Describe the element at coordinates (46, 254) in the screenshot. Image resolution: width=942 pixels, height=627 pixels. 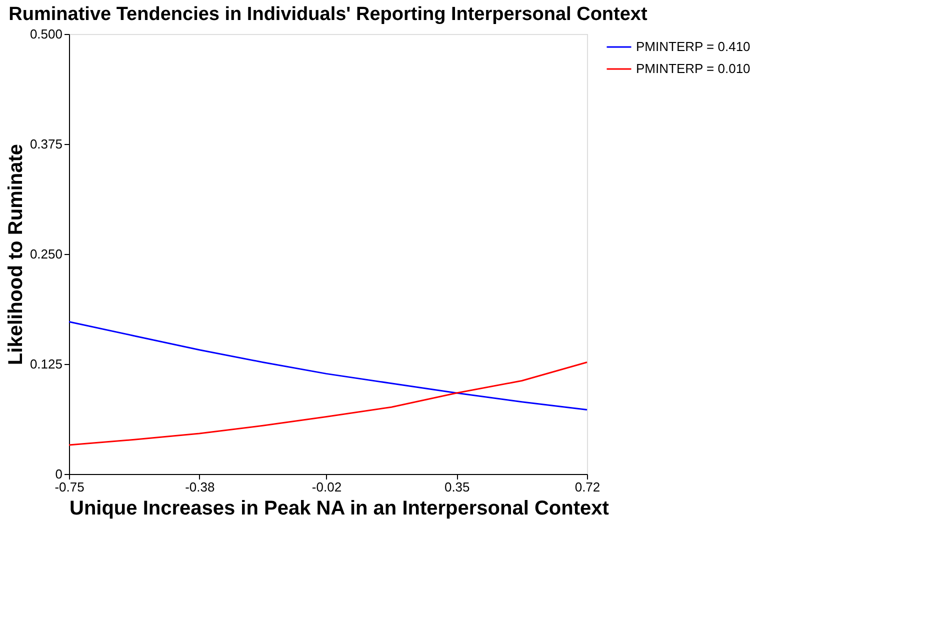
I see `y-tick-label: 0.250` at that location.